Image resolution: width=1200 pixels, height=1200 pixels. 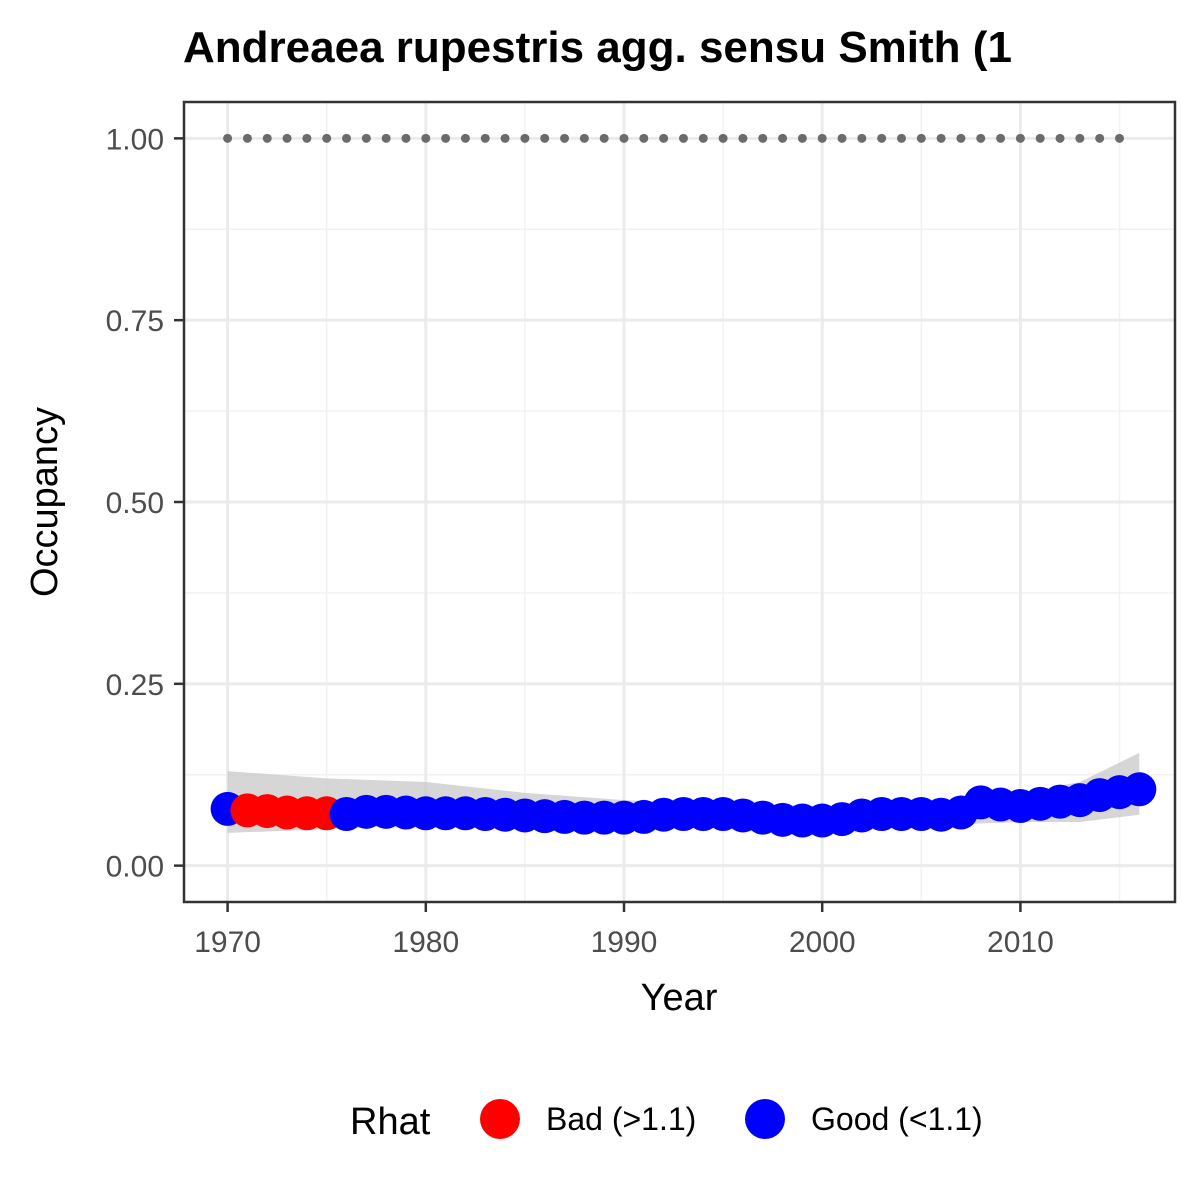 What do you see at coordinates (597, 47) in the screenshot?
I see `chart-title: Andreaea rupestris agg. sensu Smith (1` at bounding box center [597, 47].